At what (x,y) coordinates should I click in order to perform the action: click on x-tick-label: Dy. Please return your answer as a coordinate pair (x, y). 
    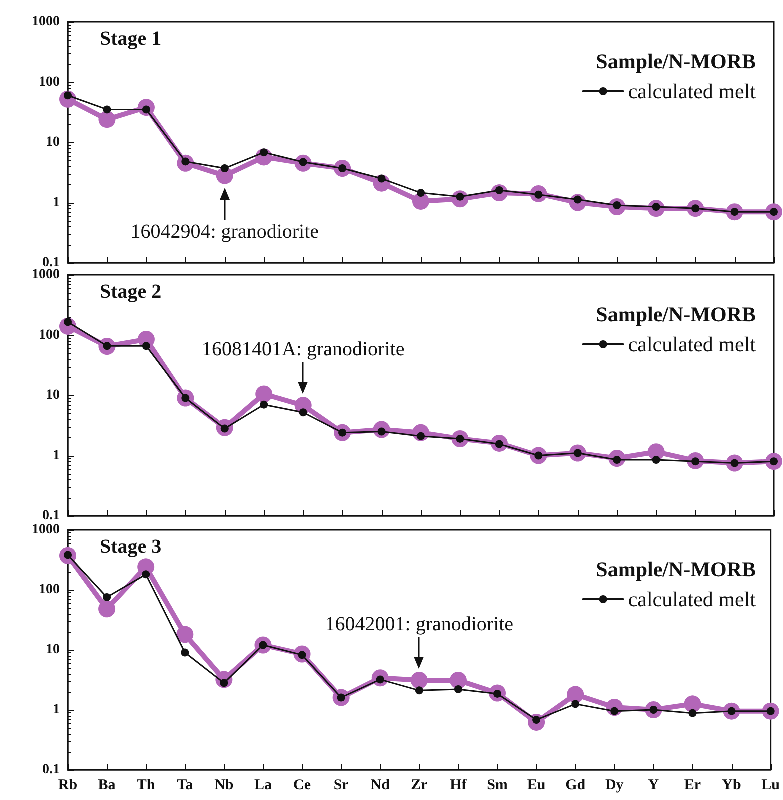
    Looking at the image, I should click on (614, 786).